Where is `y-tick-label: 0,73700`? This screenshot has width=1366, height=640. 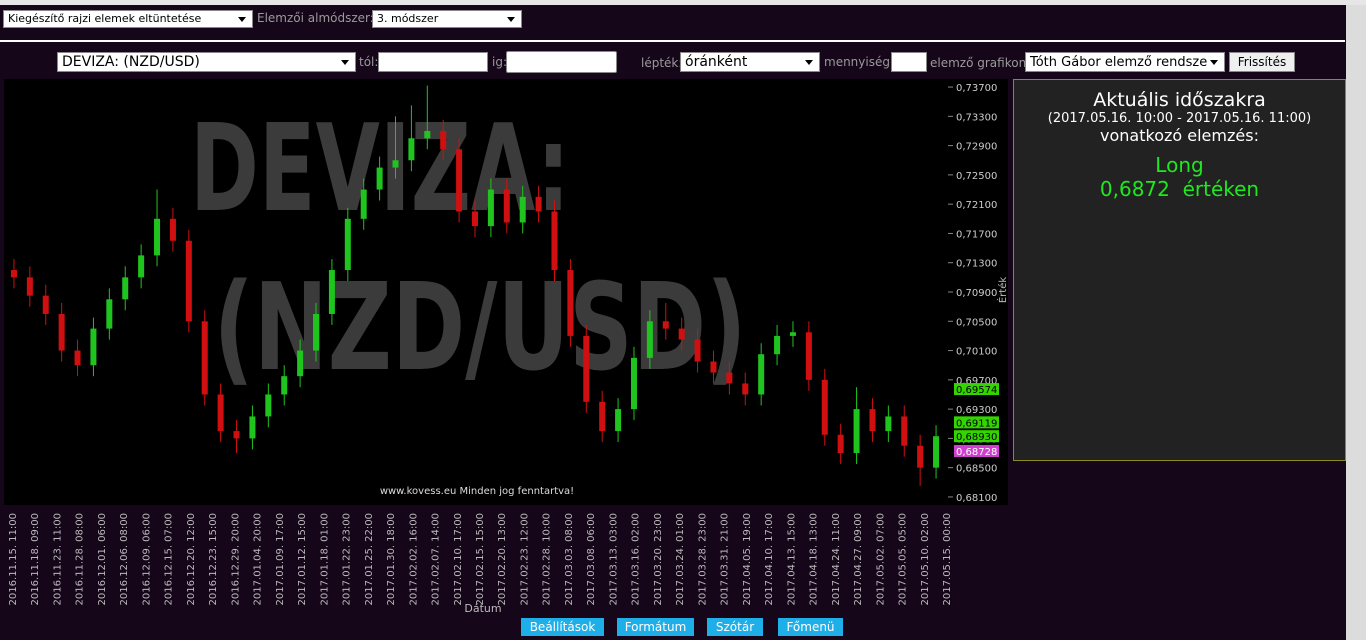 y-tick-label: 0,73700 is located at coordinates (976, 88).